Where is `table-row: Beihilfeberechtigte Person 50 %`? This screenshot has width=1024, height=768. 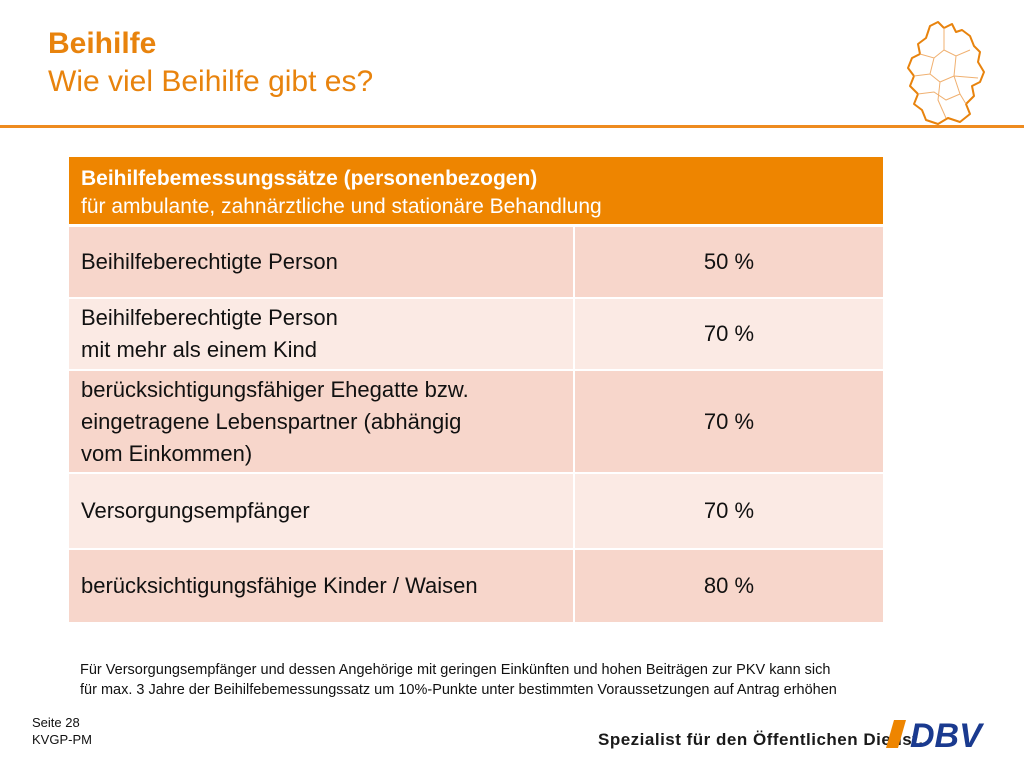
table-row: Beihilfeberechtigte Person 50 % is located at coordinates (476, 263).